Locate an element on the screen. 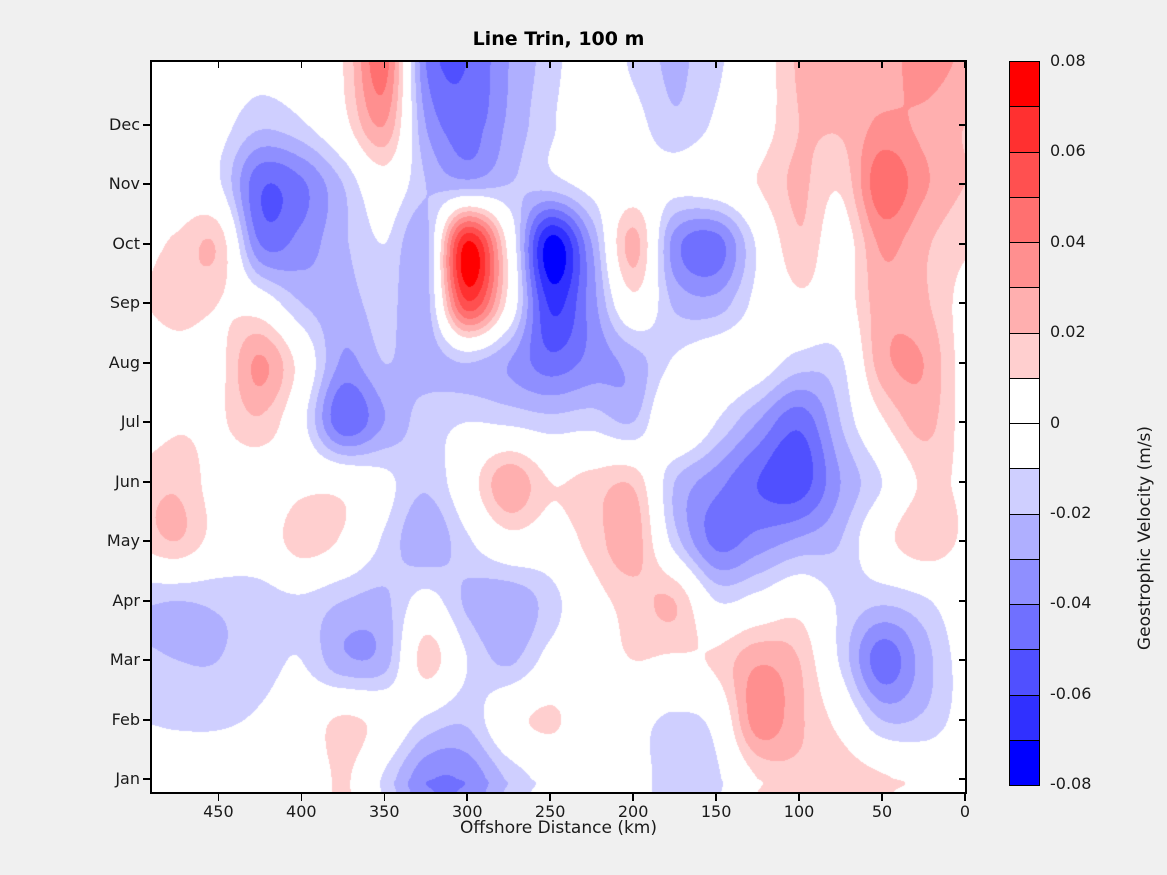  y-tick-label: Mar is located at coordinates (124, 660).